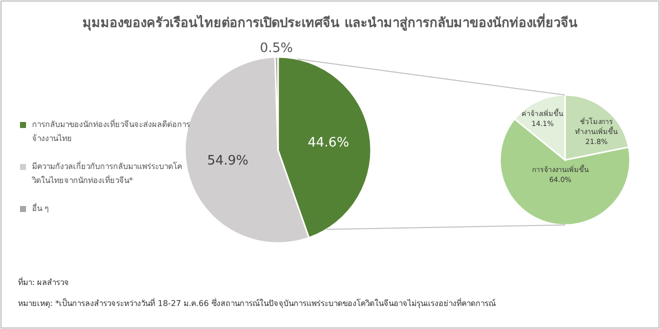  Describe the element at coordinates (330, 22) in the screenshot. I see `chart-title: มุมมองของครัวเรือนไทยต่อการเปิดประเทศจีน และนำมาสู่การกลับมาของนักท่องเที่ยวจีน` at that location.